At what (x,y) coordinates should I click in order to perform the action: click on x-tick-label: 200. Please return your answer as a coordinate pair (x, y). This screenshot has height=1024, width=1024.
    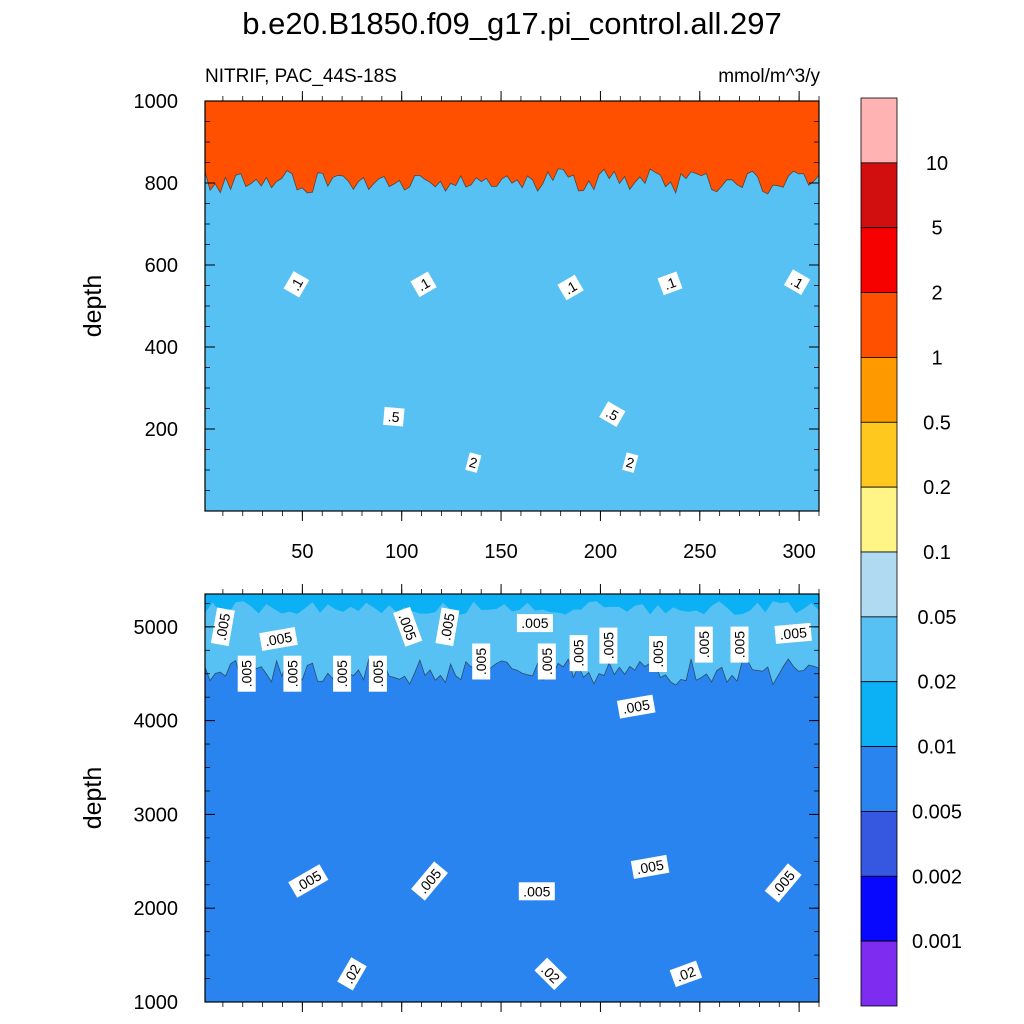
    Looking at the image, I should click on (600, 552).